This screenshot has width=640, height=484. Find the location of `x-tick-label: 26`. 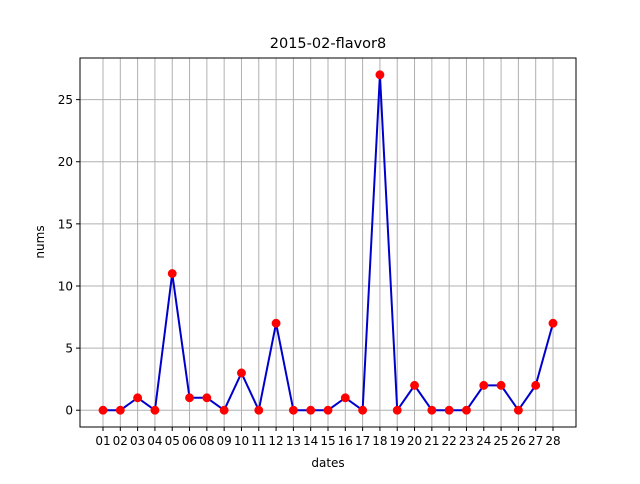

x-tick-label: 26 is located at coordinates (518, 441).